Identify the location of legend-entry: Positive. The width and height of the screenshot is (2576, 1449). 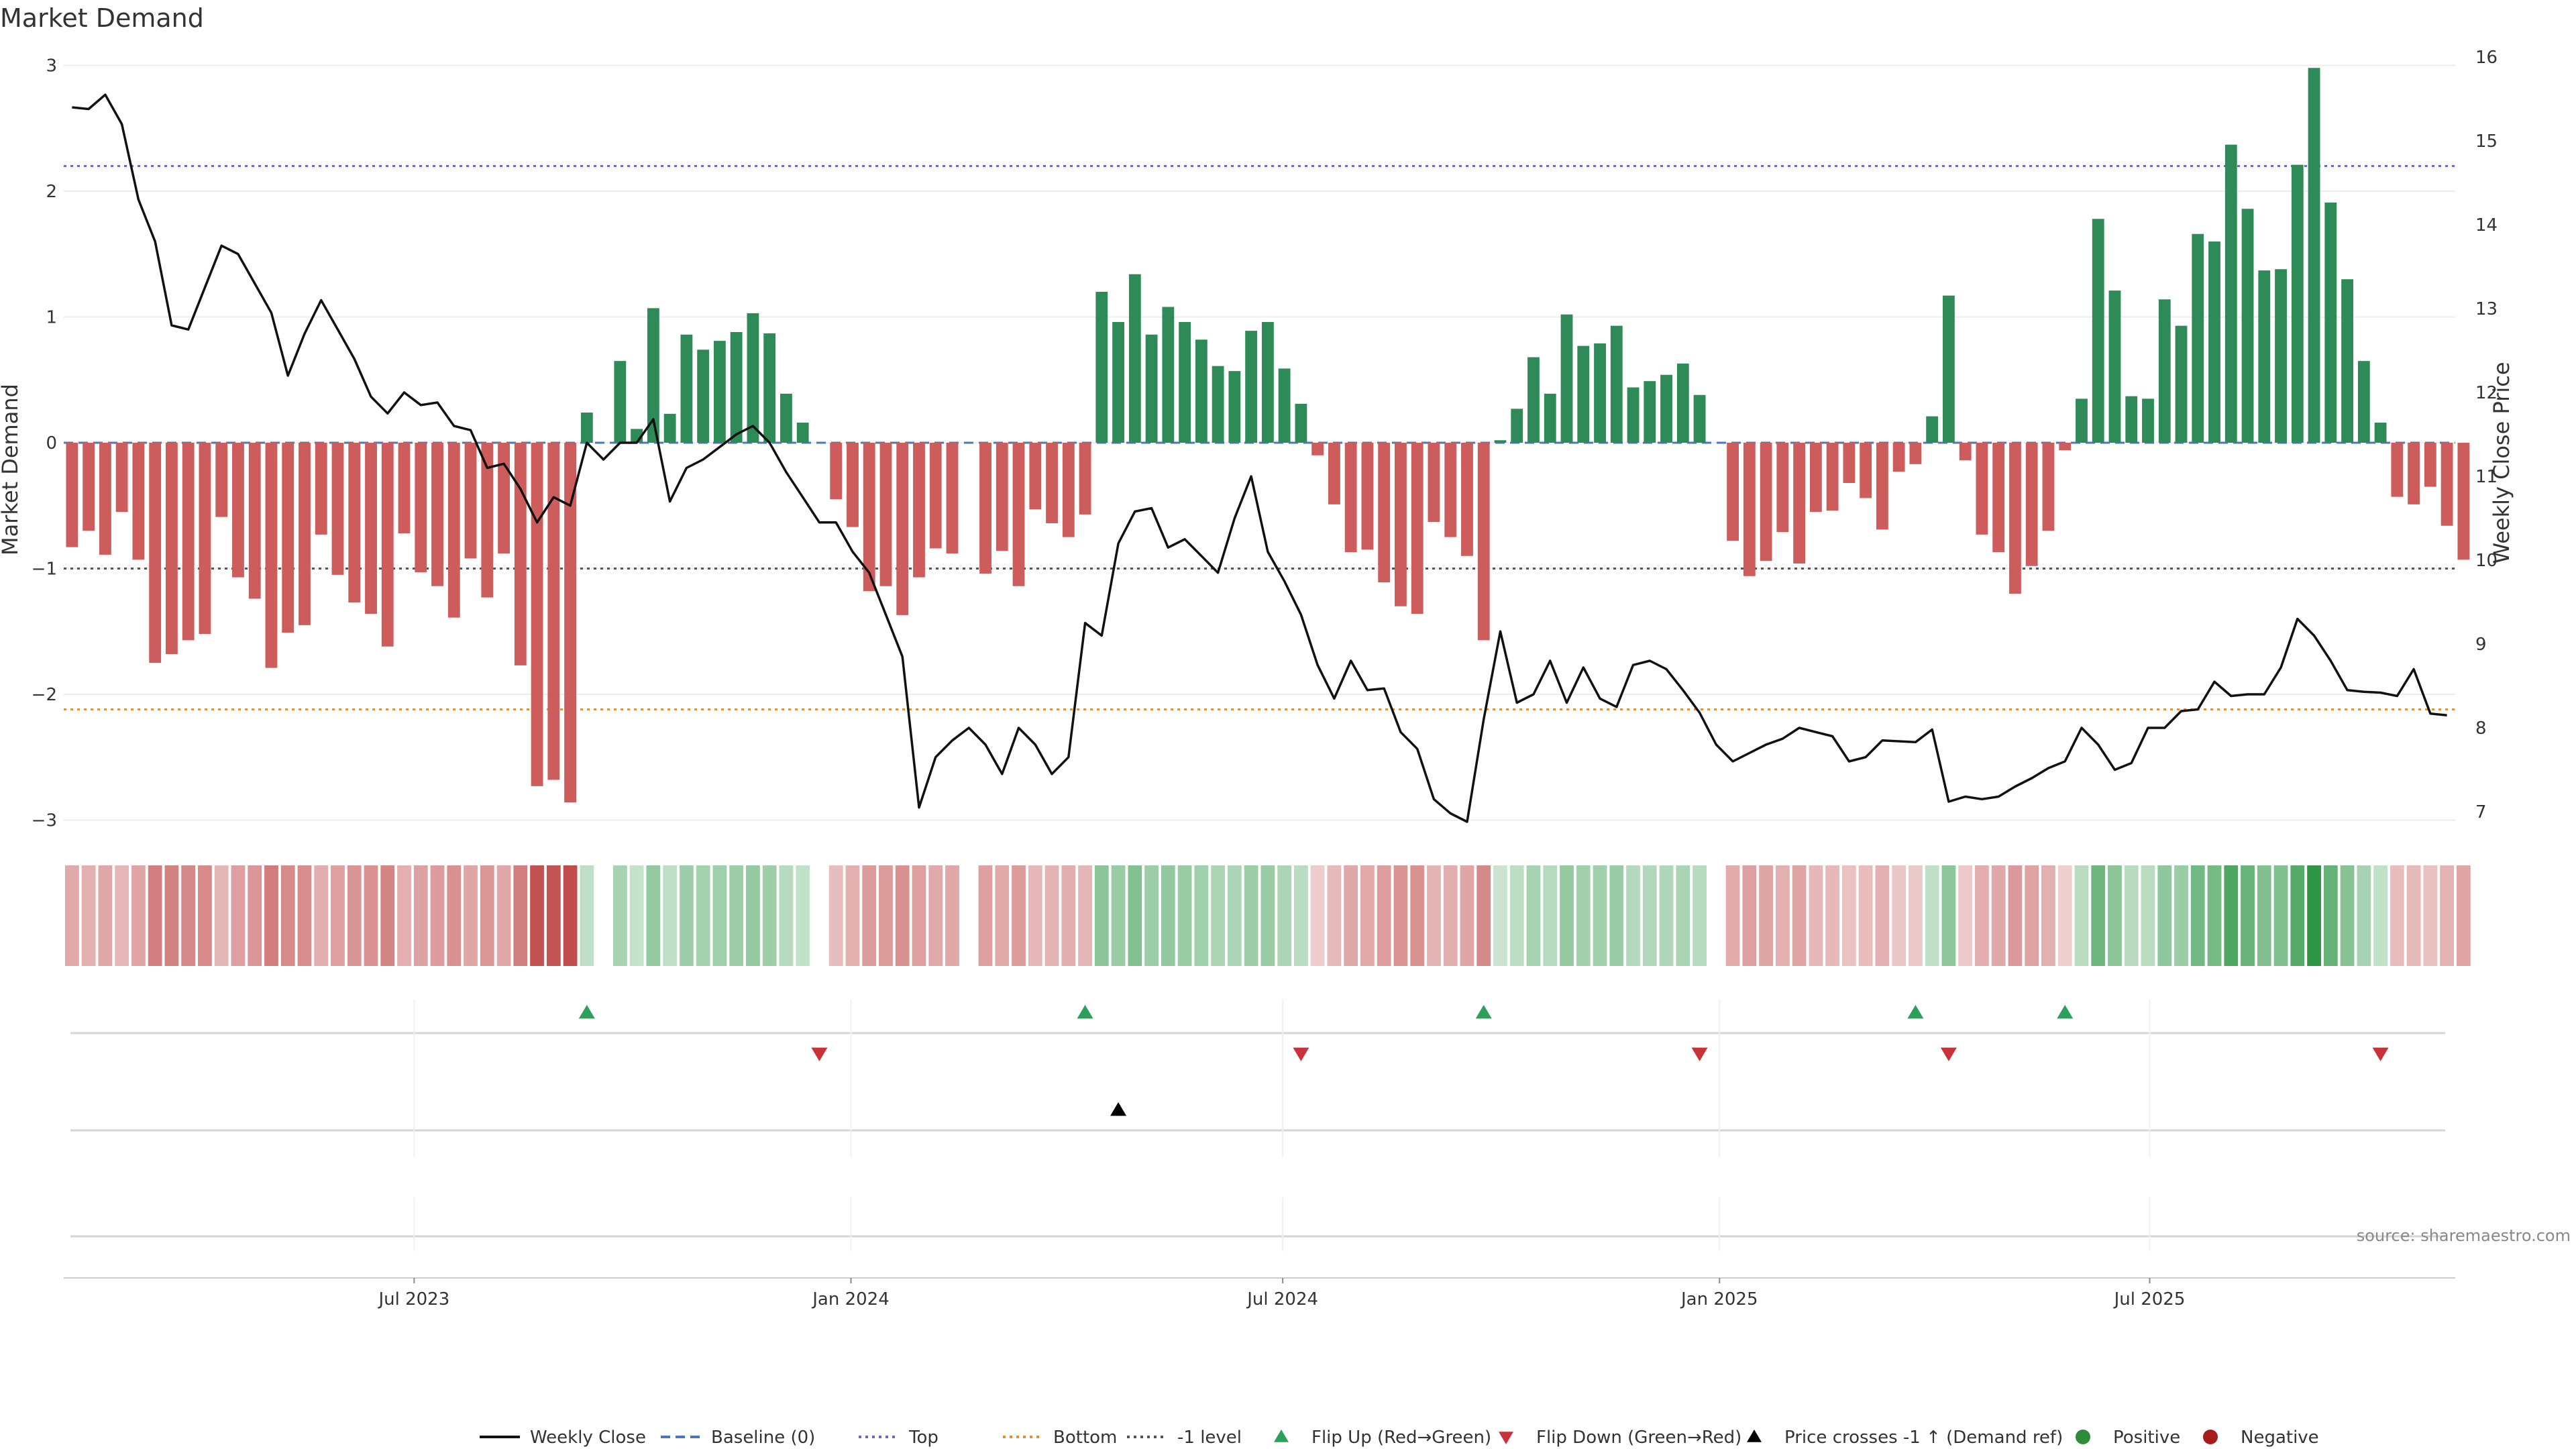
(2128, 1438).